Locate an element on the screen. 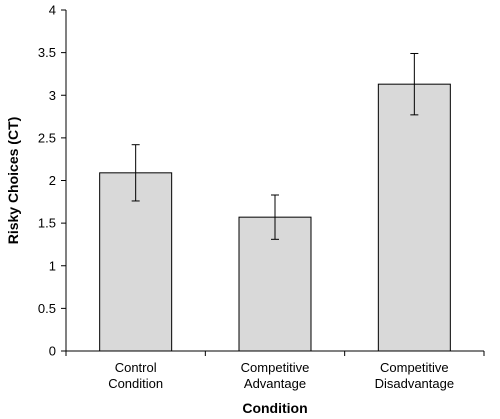 This screenshot has height=419, width=500. x-tick-label: Condition is located at coordinates (135, 383).